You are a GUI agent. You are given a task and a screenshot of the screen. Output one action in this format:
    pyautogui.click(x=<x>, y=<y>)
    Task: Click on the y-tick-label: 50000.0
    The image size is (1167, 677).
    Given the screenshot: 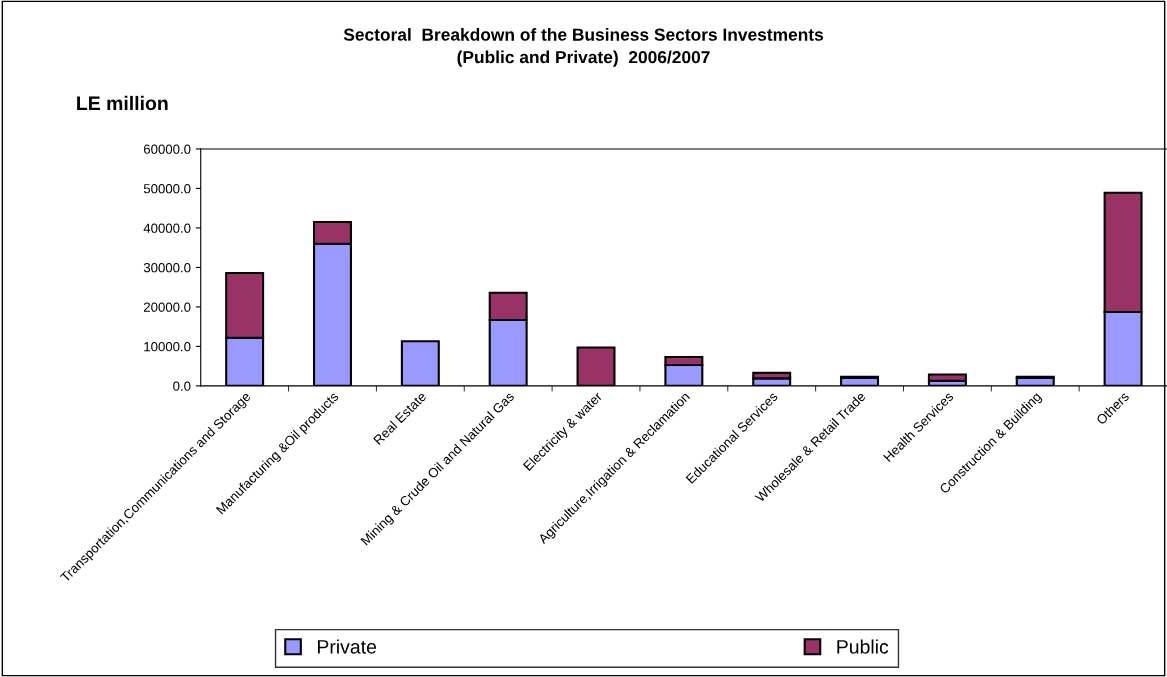 What is the action you would take?
    pyautogui.click(x=167, y=189)
    